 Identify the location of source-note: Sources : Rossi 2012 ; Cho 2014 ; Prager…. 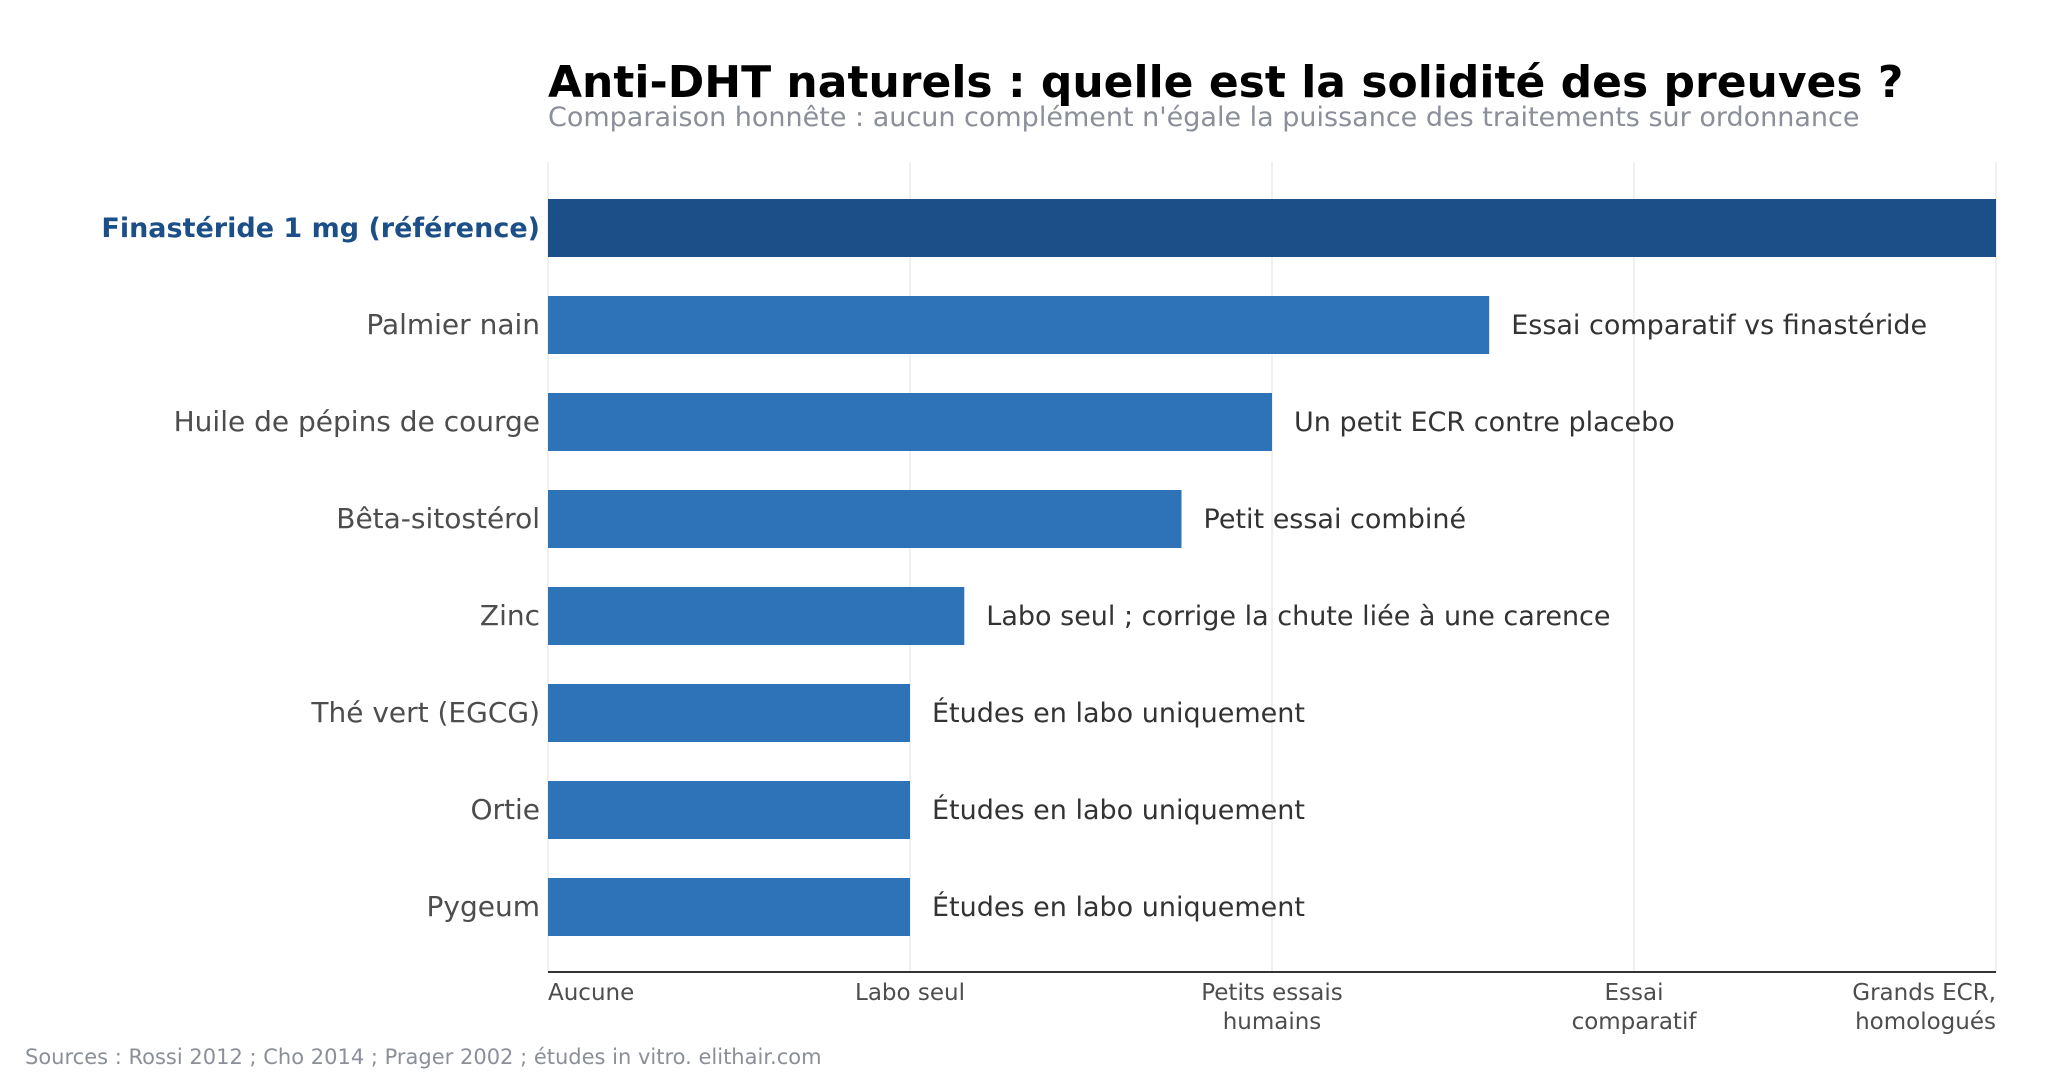
(423, 1057).